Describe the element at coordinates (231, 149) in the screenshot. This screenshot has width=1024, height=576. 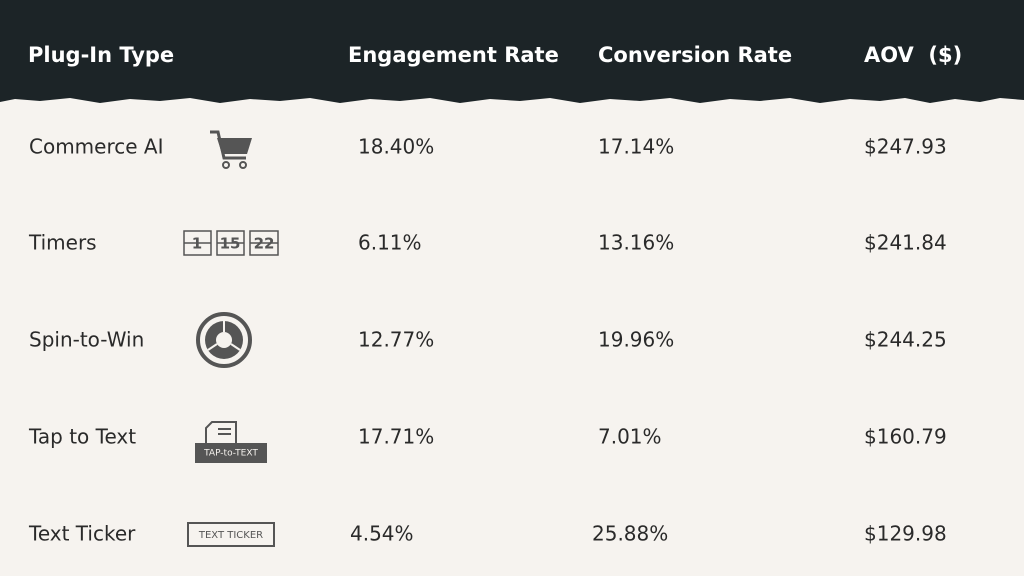
I see `cart-icon` at that location.